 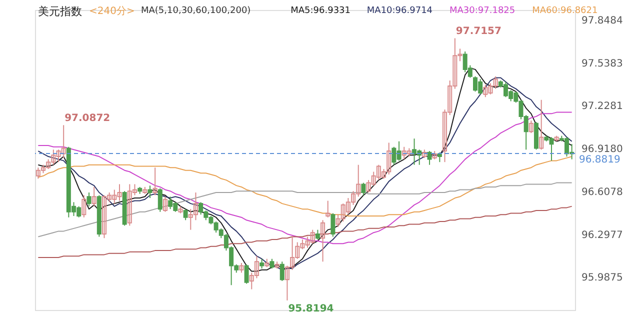 I want to click on ref-line-label: 96.8819, so click(x=599, y=160).